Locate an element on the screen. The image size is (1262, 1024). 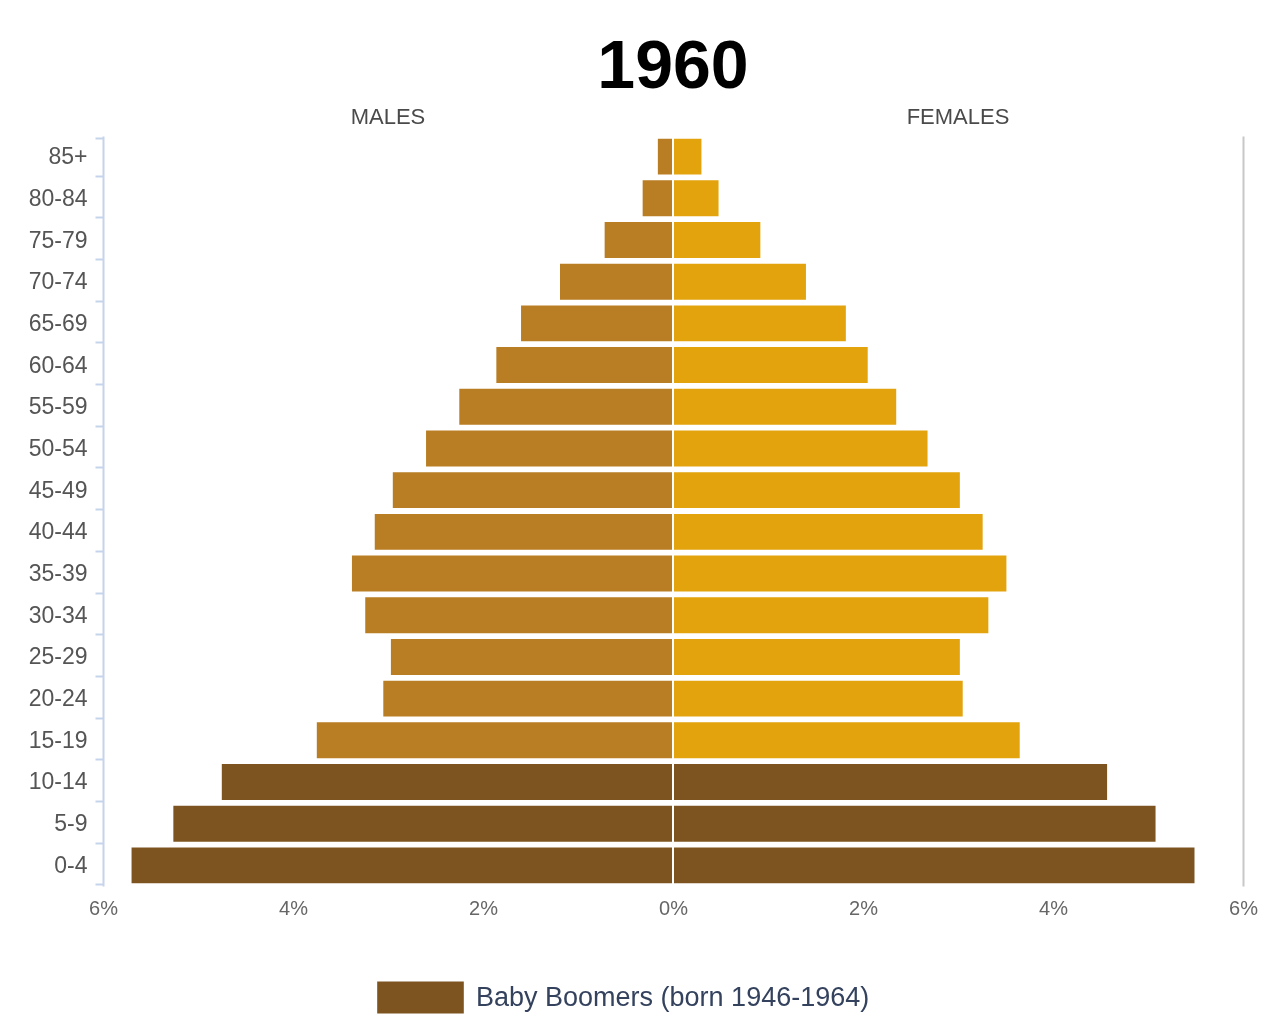
y-tick-label: 15-19 is located at coordinates (58, 739).